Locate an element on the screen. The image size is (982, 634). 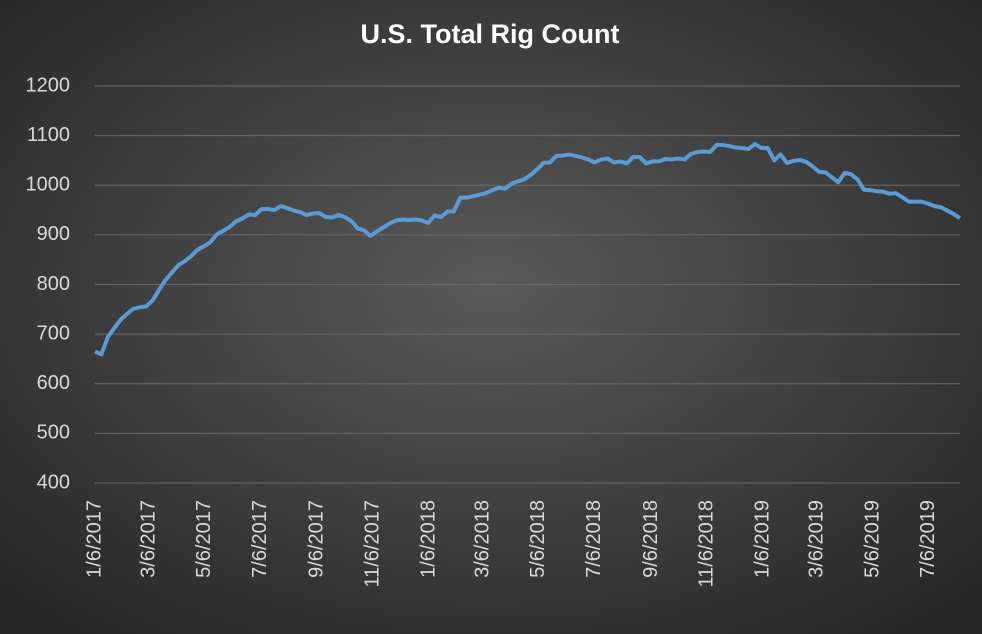
x-tick-label: 5/6/2018 is located at coordinates (538, 539).